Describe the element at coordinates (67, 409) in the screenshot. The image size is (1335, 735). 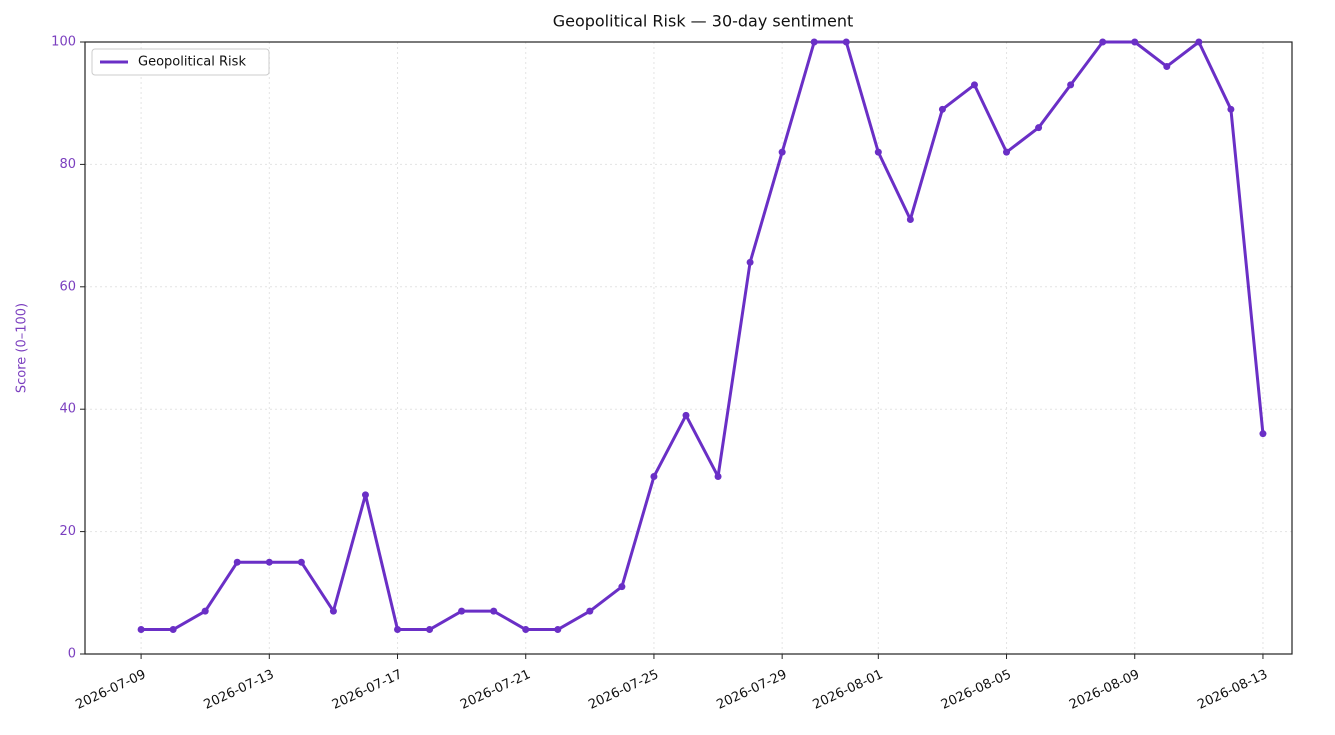
I see `y-tick-label: 40` at that location.